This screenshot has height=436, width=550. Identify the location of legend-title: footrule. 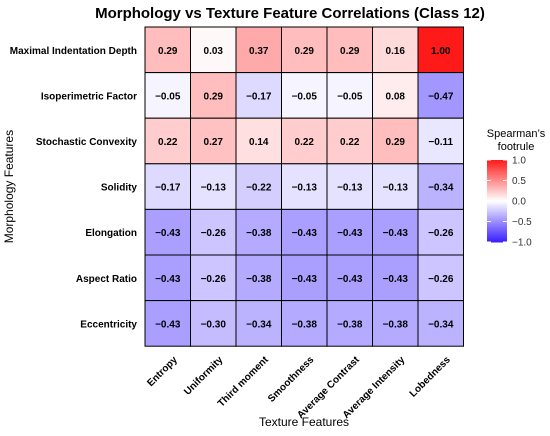
(516, 147).